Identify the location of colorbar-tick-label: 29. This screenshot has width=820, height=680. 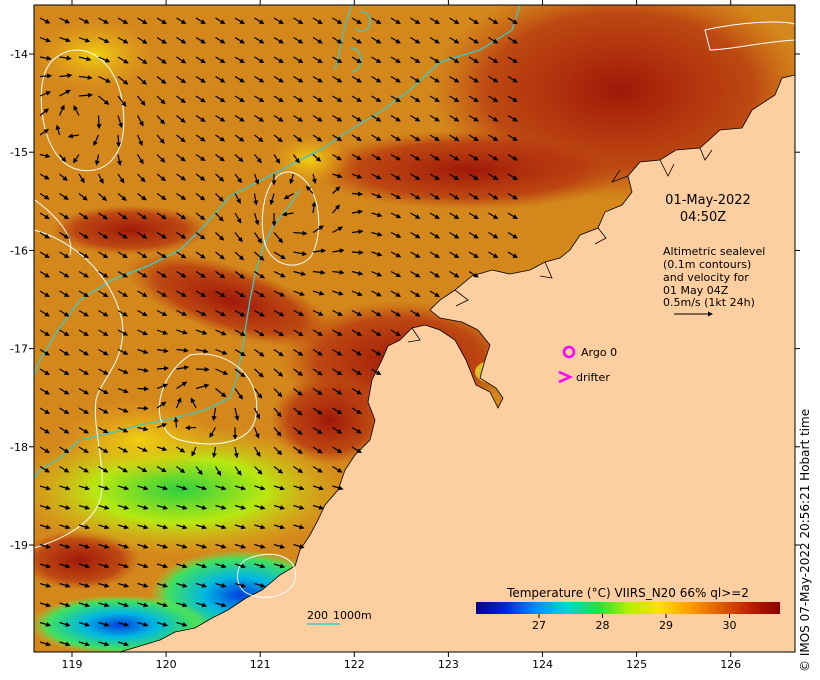
(666, 625).